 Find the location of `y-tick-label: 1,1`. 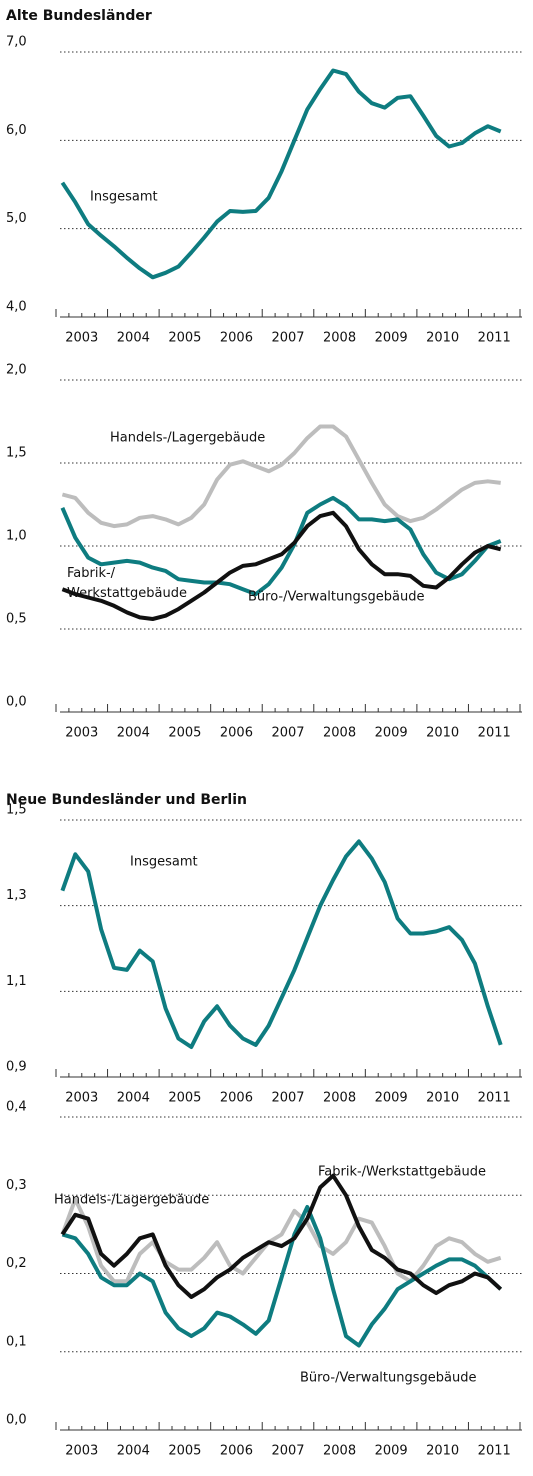

y-tick-label: 1,1 is located at coordinates (16, 981).